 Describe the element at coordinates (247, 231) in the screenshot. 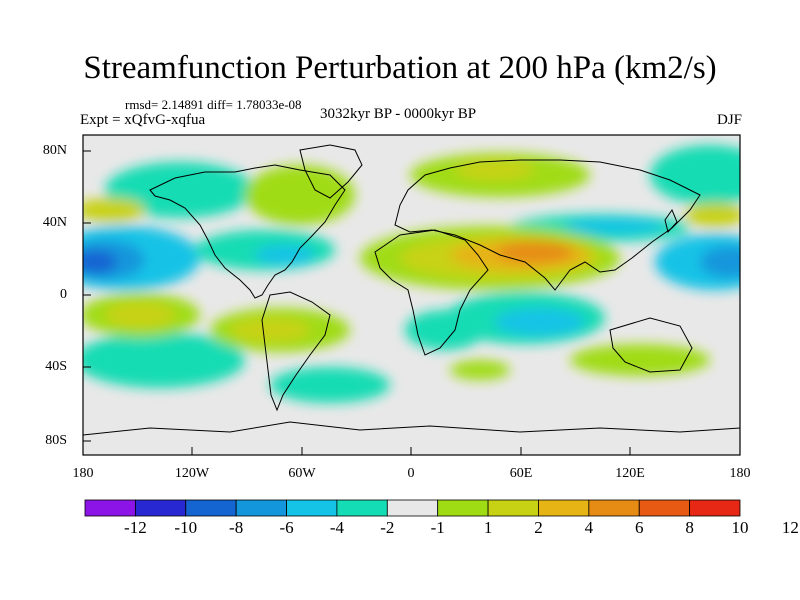

I see `coast-north-america` at that location.